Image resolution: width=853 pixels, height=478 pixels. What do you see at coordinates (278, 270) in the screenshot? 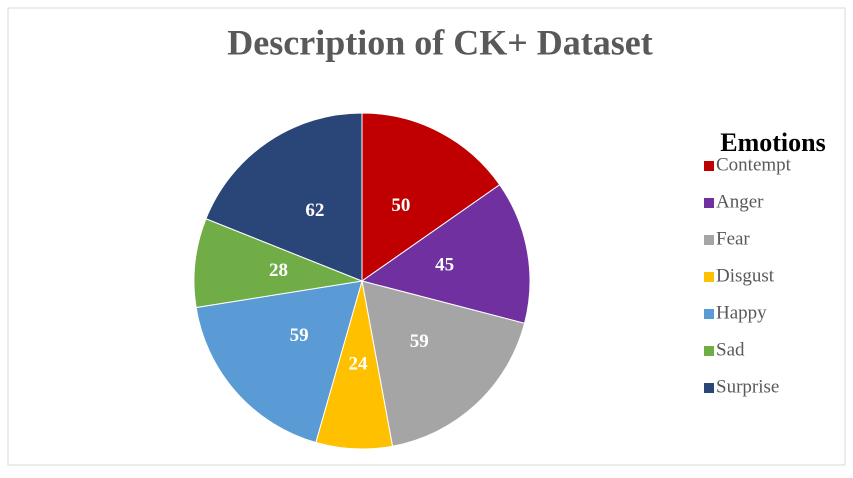
I see `data-label: 28` at bounding box center [278, 270].